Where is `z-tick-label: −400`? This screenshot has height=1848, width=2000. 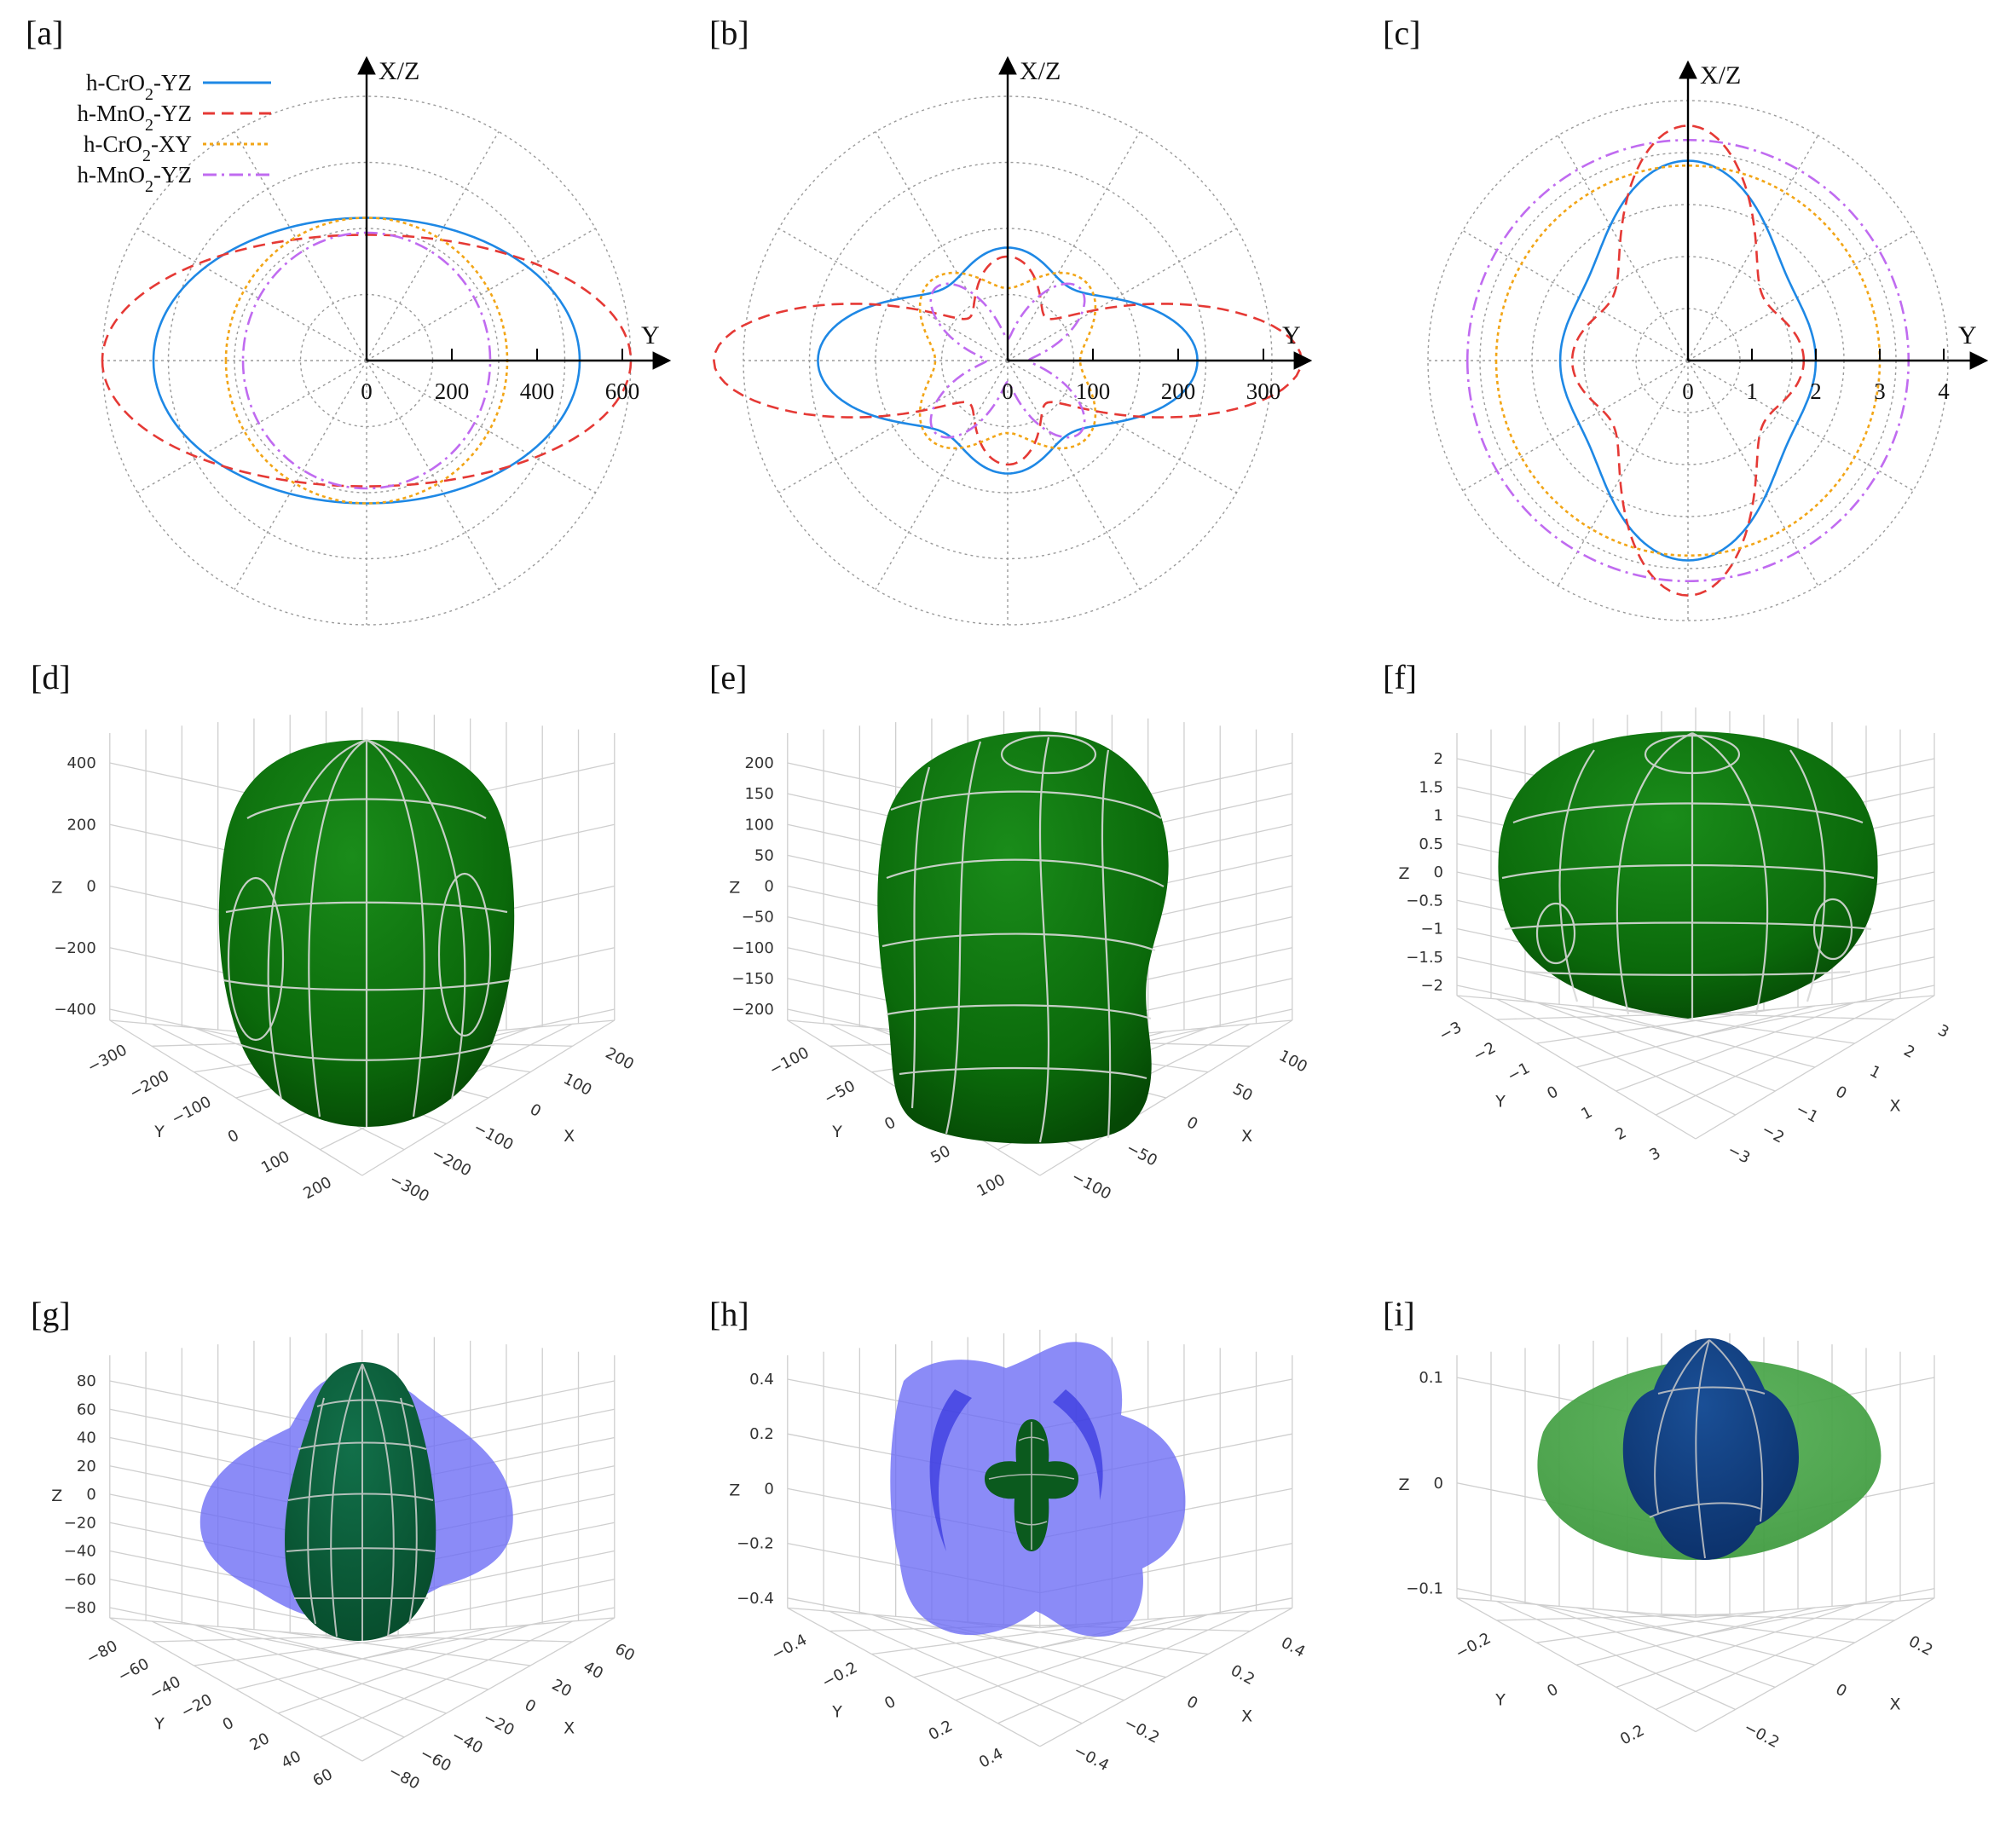
z-tick-label: −400 is located at coordinates (74, 1010).